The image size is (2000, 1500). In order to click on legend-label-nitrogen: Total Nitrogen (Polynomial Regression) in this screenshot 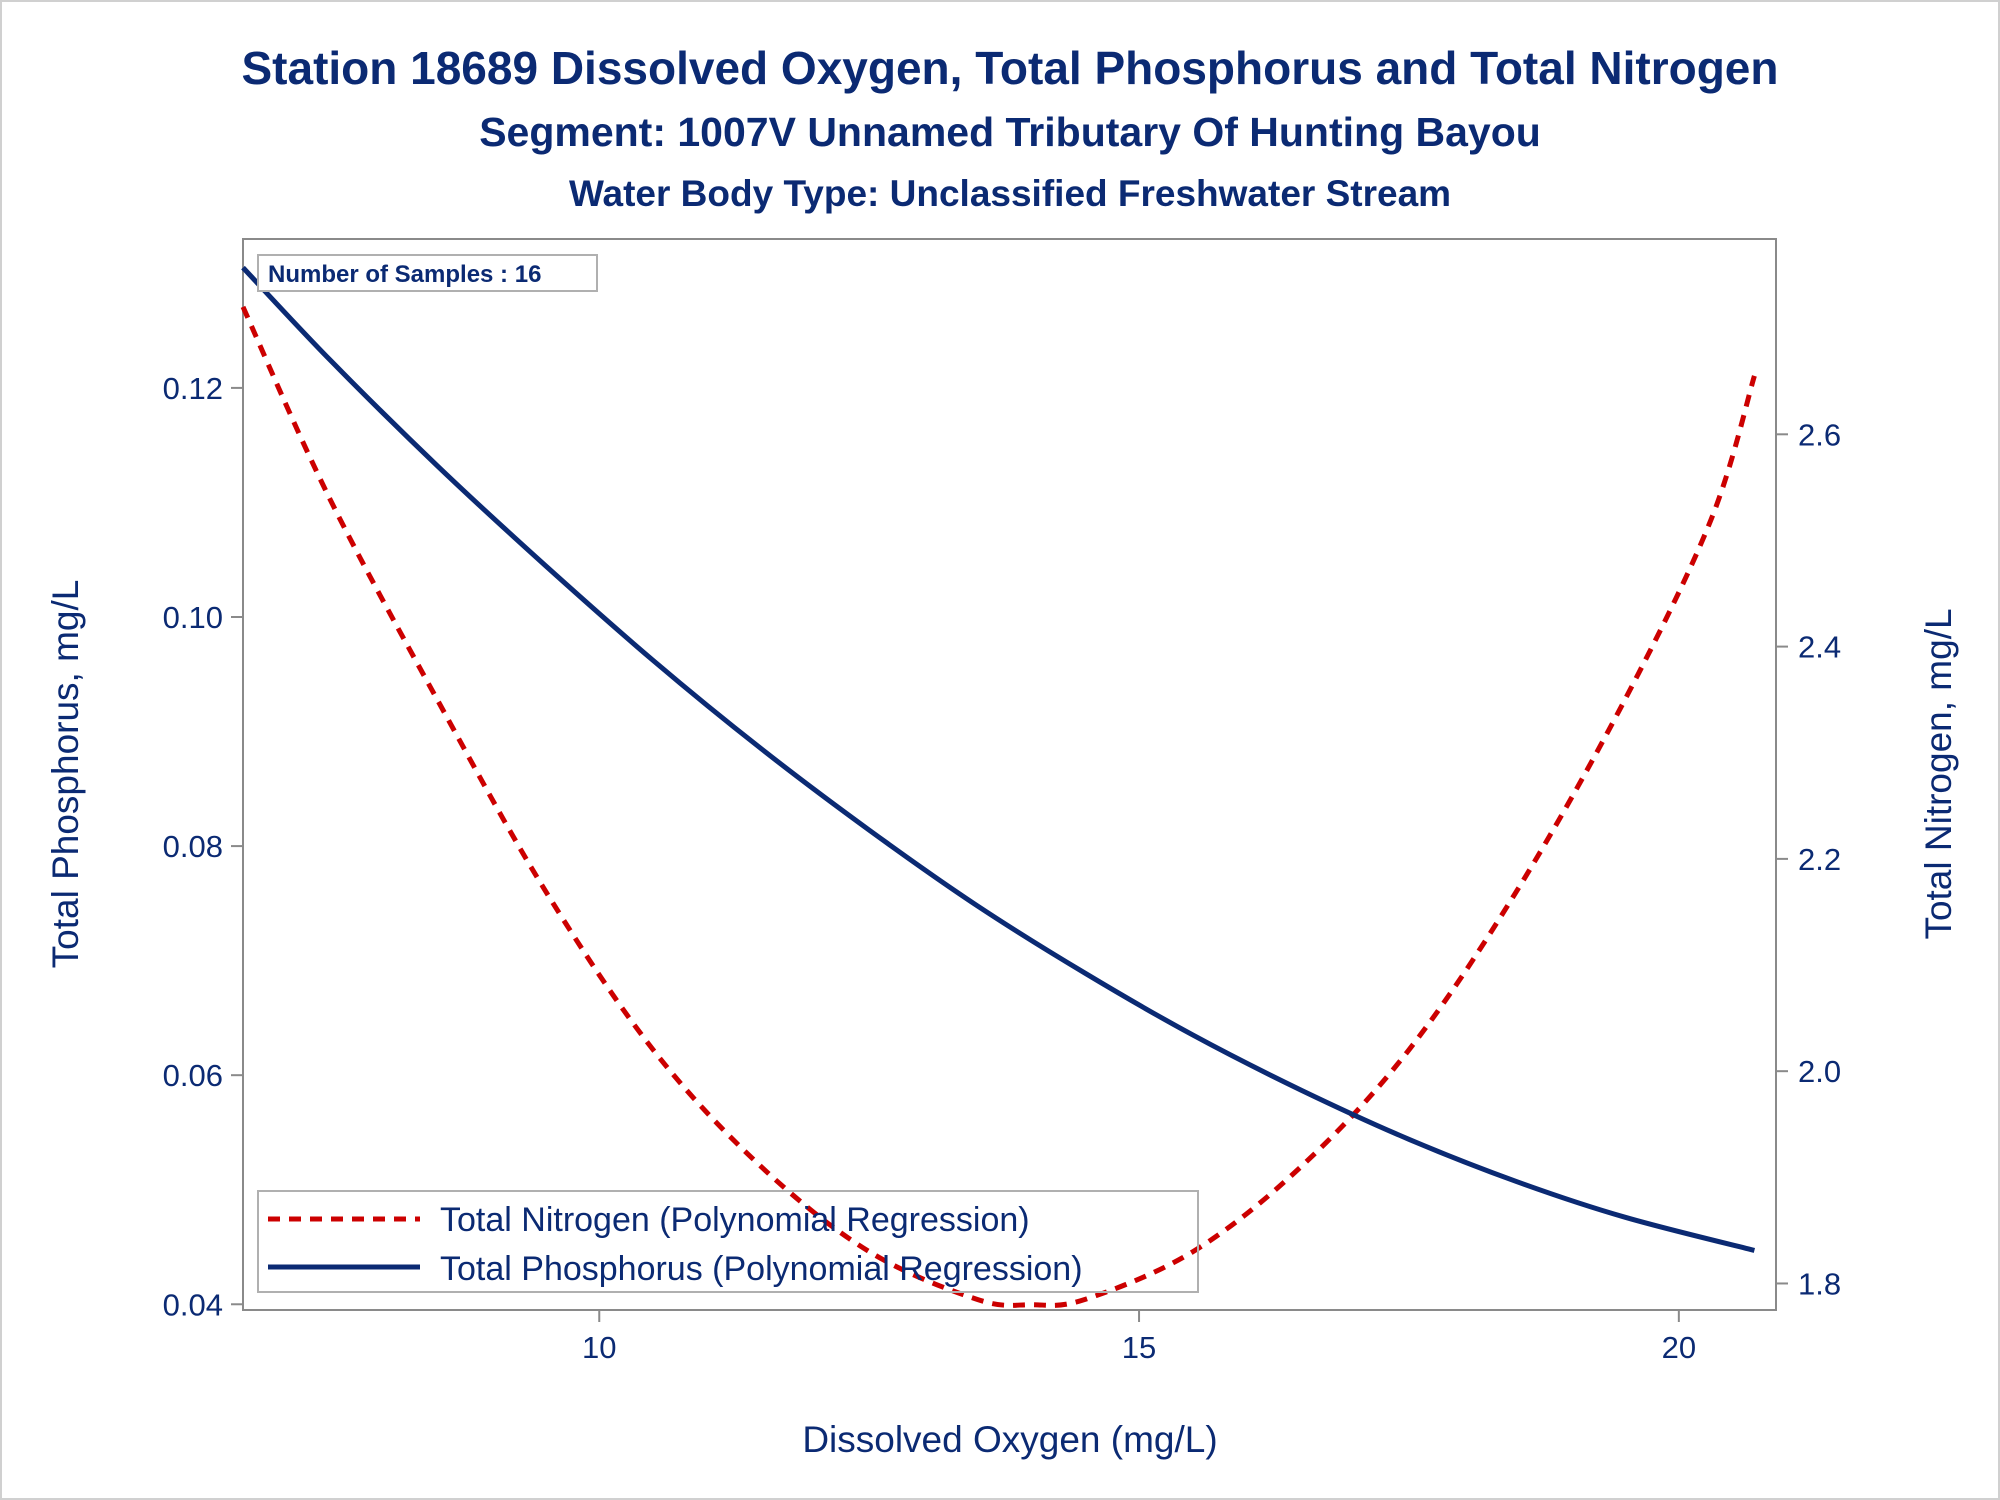, I will do `click(735, 1220)`.